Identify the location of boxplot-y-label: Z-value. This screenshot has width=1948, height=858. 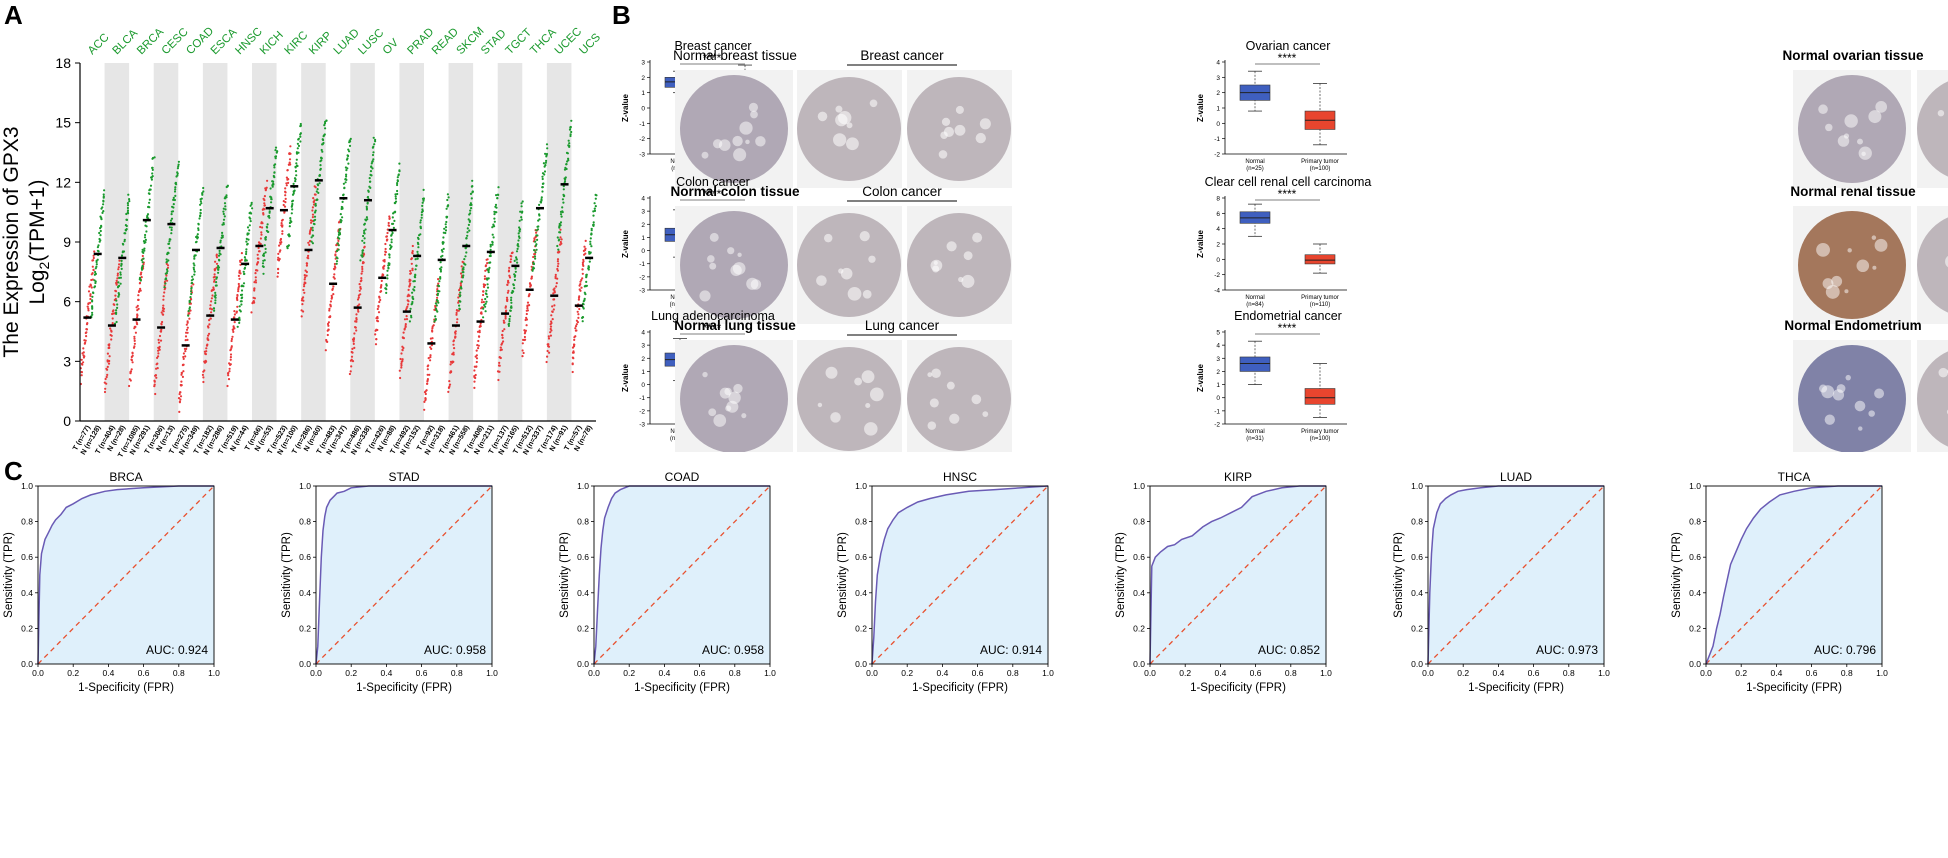
(1200, 107).